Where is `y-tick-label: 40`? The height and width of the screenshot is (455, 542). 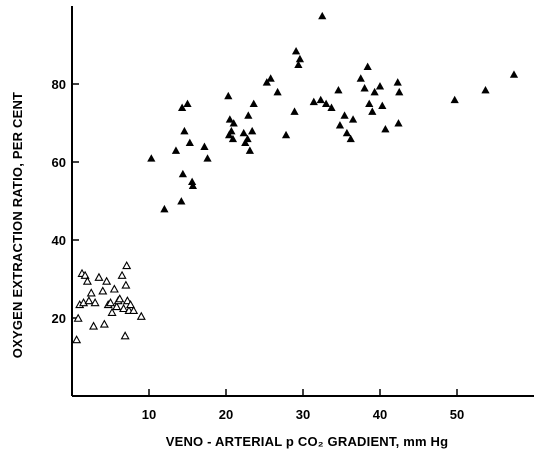 y-tick-label: 40 is located at coordinates (59, 240).